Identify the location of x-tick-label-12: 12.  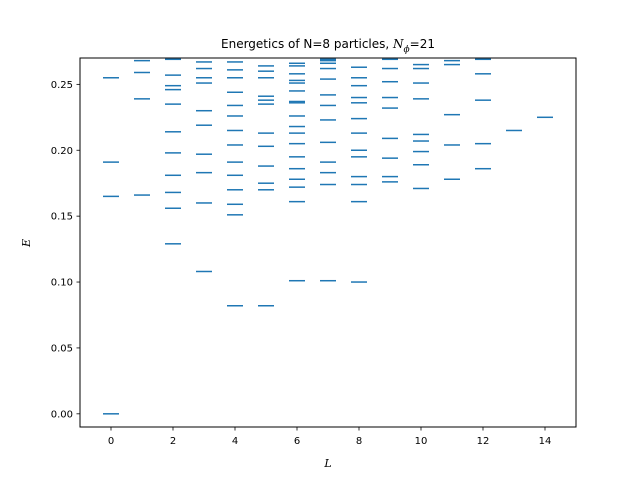
(483, 441).